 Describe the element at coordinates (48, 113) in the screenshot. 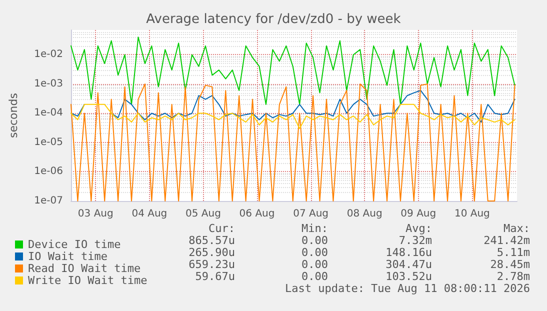

I see `y-tick-label: 1e-04` at that location.